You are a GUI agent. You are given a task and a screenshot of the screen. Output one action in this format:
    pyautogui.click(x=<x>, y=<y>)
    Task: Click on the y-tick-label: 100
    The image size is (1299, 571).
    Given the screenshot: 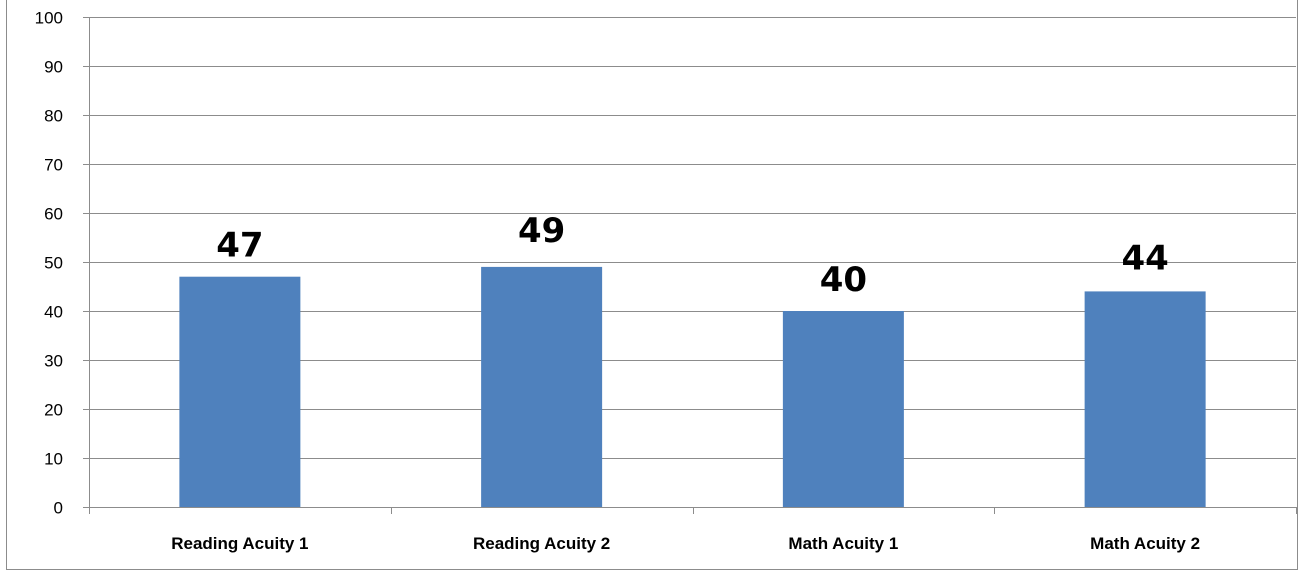 What is the action you would take?
    pyautogui.click(x=49, y=18)
    